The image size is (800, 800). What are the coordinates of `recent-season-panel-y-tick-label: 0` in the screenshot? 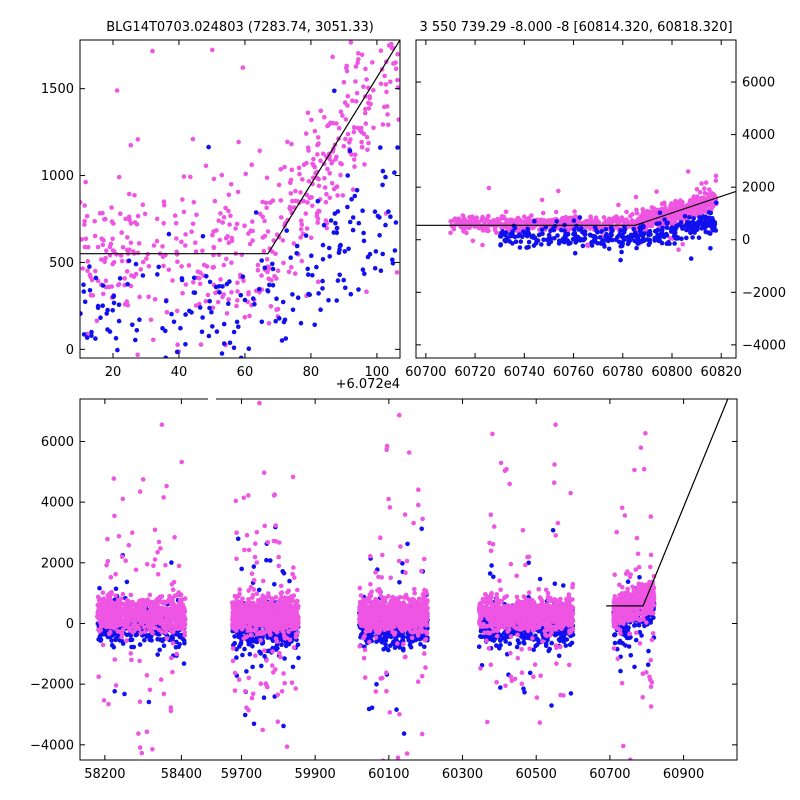 It's located at (746, 240).